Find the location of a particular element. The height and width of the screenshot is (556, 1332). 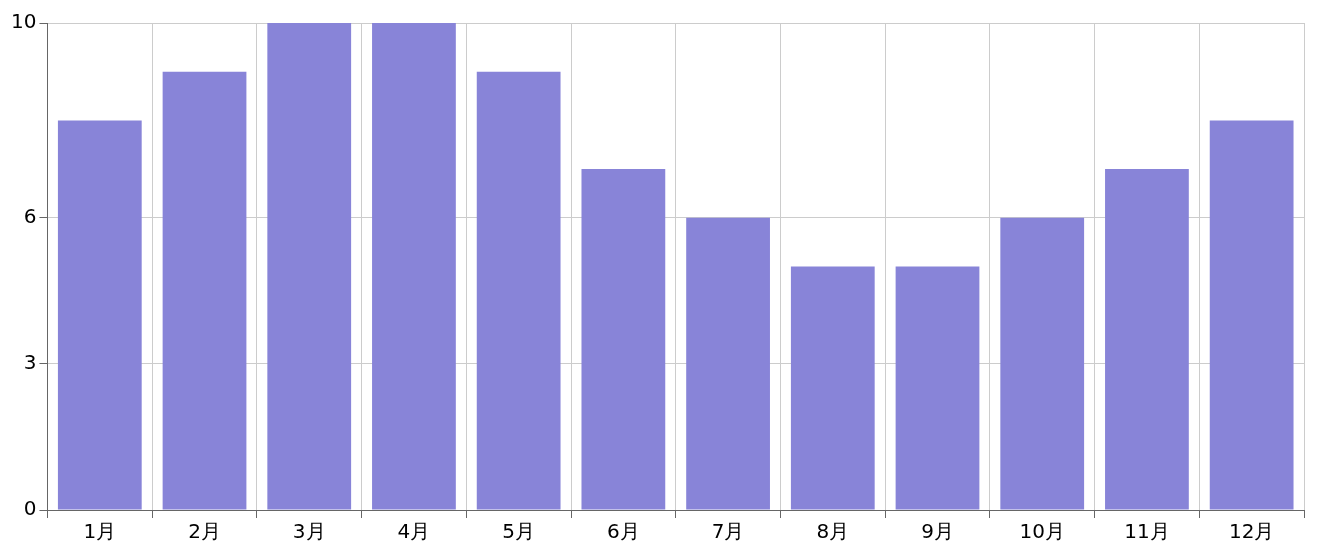

x-tick-label: 6月 is located at coordinates (623, 531).